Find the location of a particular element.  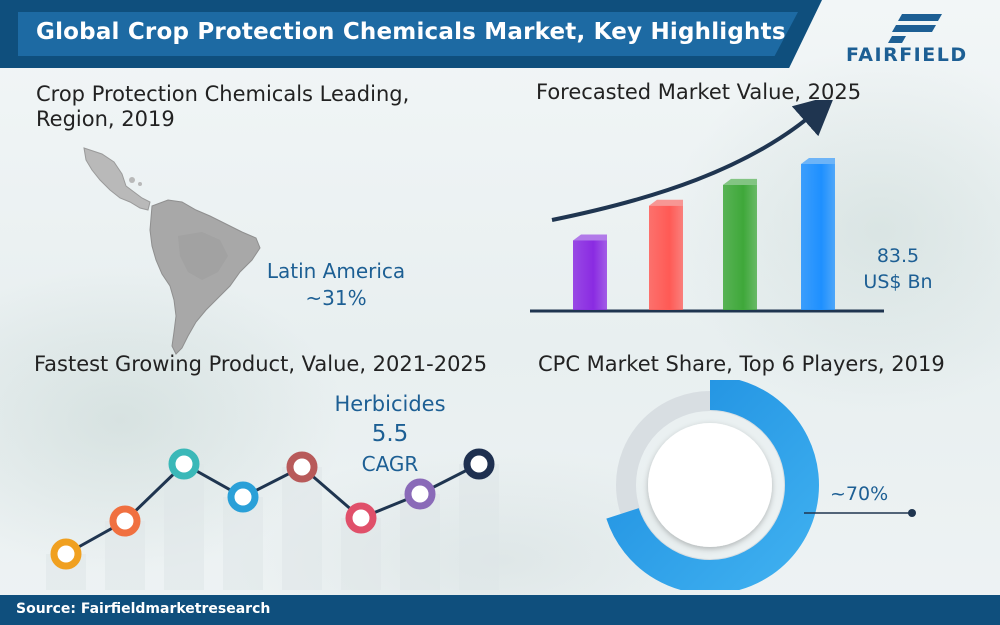

region-title-line2: Region, 2019 is located at coordinates (105, 119).